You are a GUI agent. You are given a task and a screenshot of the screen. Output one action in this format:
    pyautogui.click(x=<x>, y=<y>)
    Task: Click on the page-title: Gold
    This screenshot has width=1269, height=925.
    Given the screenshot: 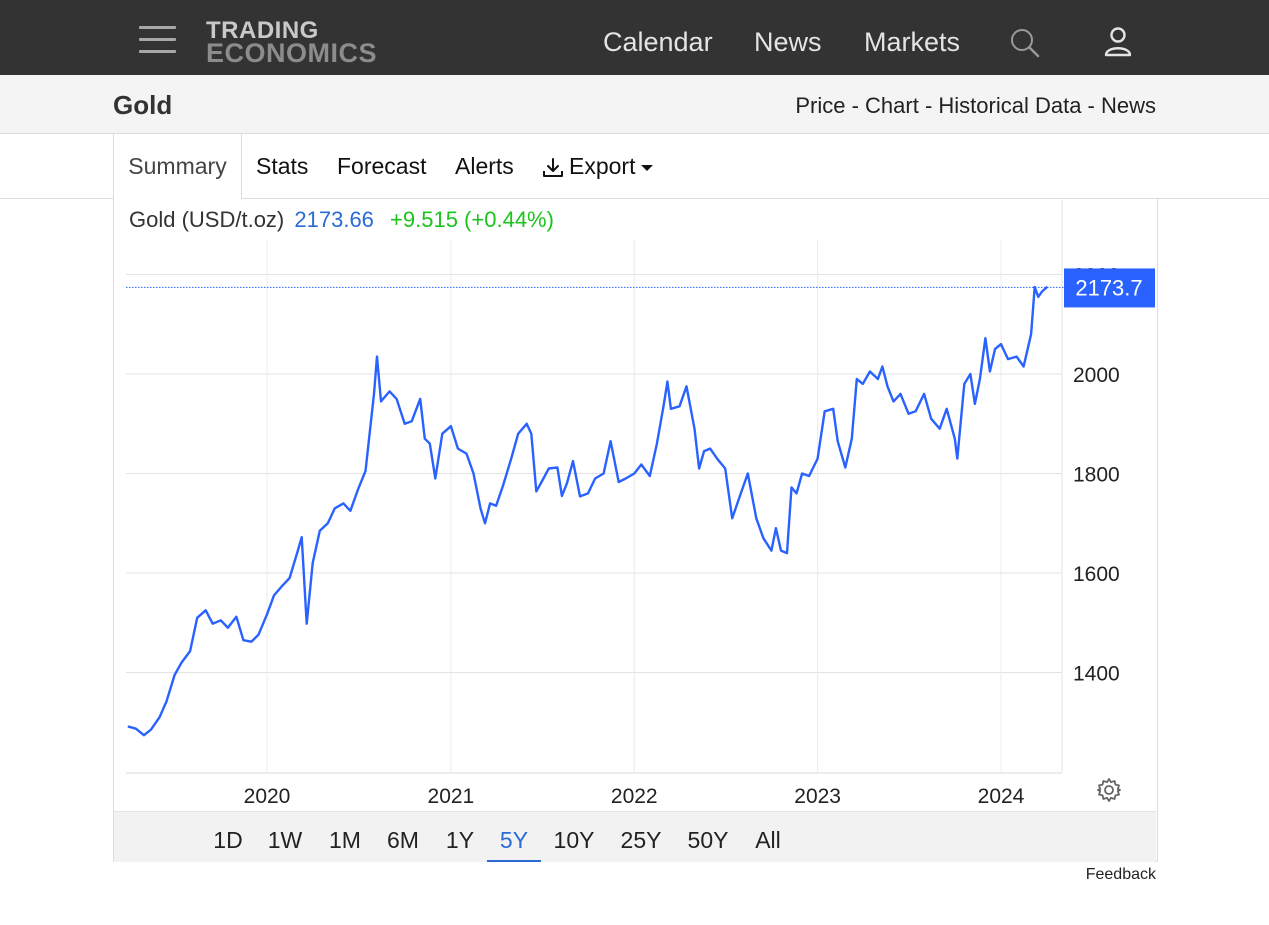 What is the action you would take?
    pyautogui.click(x=143, y=105)
    